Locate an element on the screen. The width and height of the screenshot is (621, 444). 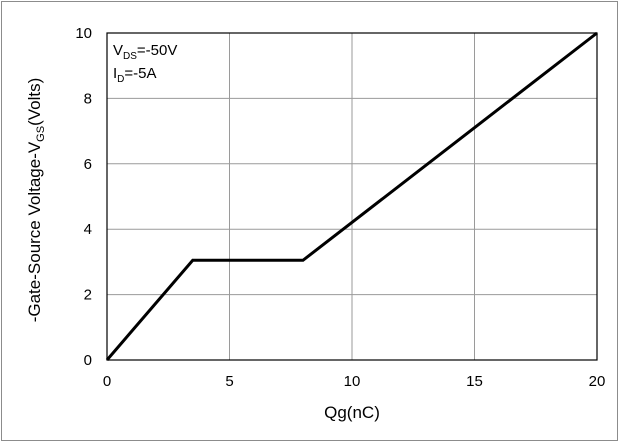
y-tick-label: 10 is located at coordinates (83, 33).